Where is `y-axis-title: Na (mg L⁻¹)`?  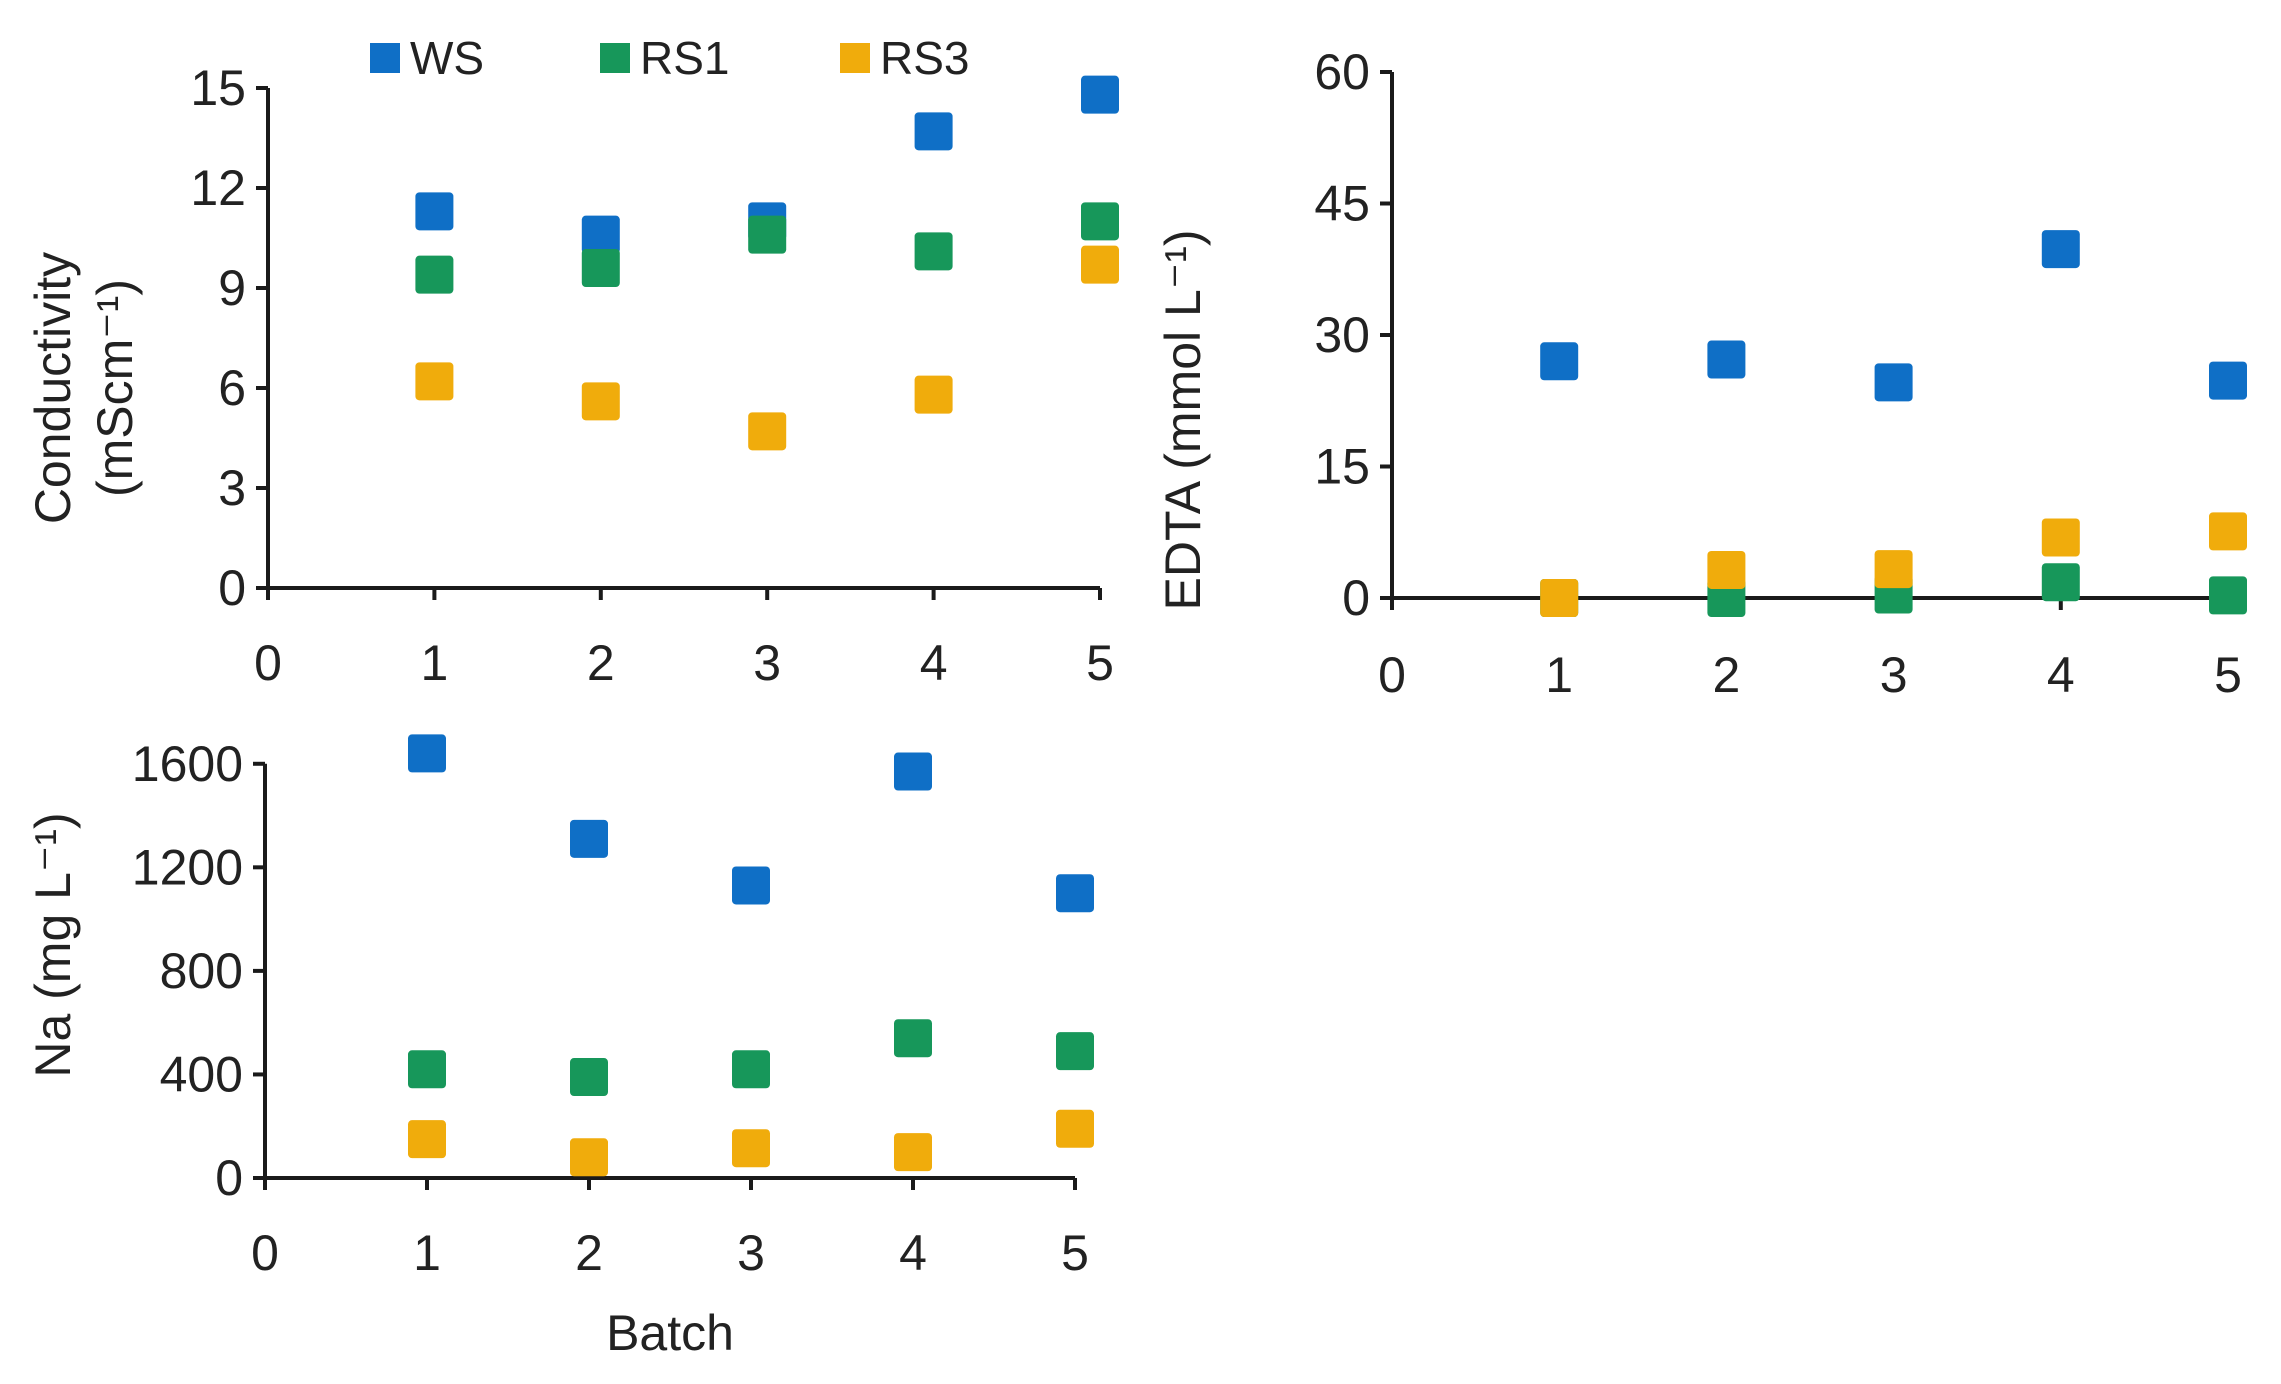
y-axis-title: Na (mg L⁻¹) is located at coordinates (53, 944).